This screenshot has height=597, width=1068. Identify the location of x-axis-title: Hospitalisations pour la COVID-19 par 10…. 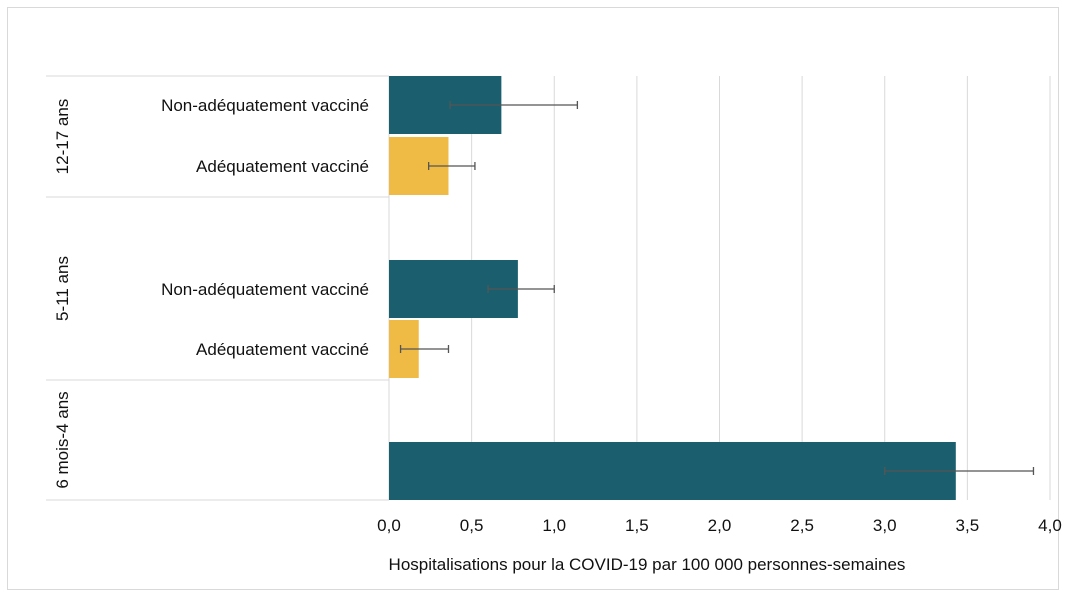
(647, 564).